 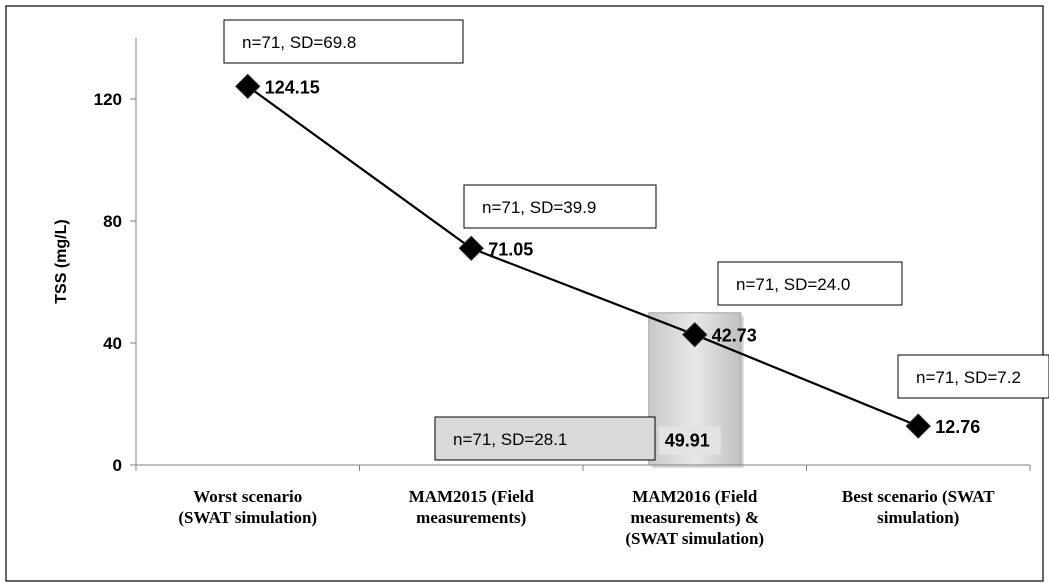 What do you see at coordinates (510, 249) in the screenshot?
I see `data-label: 71.05` at bounding box center [510, 249].